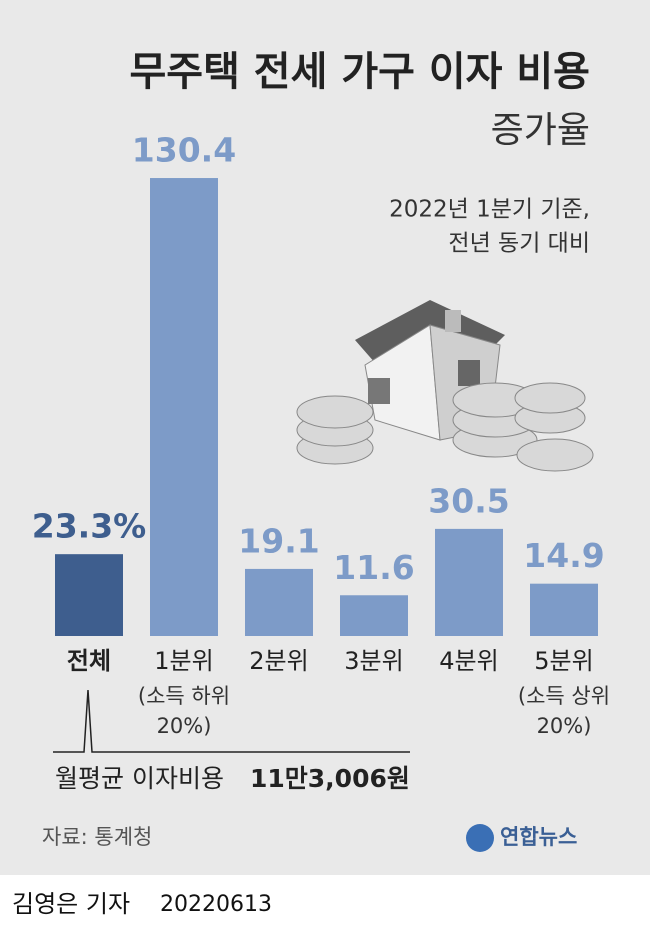  I want to click on category-note: (소득 상위, so click(564, 696).